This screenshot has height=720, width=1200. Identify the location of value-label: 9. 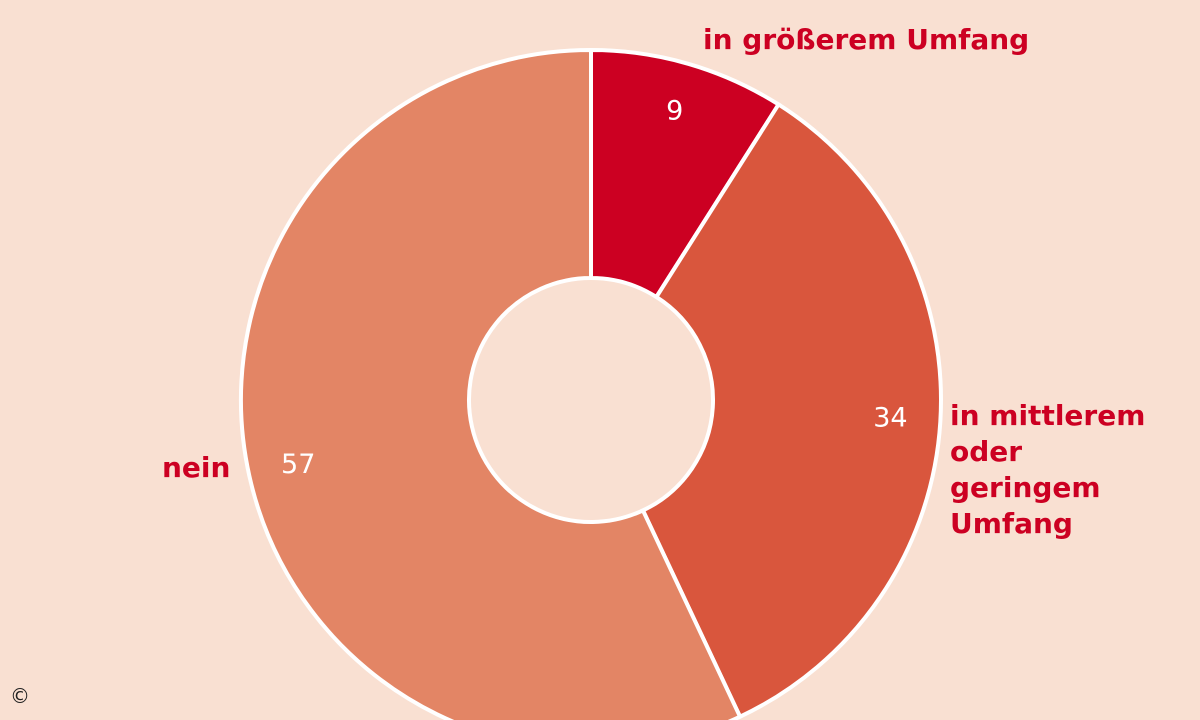
(674, 110).